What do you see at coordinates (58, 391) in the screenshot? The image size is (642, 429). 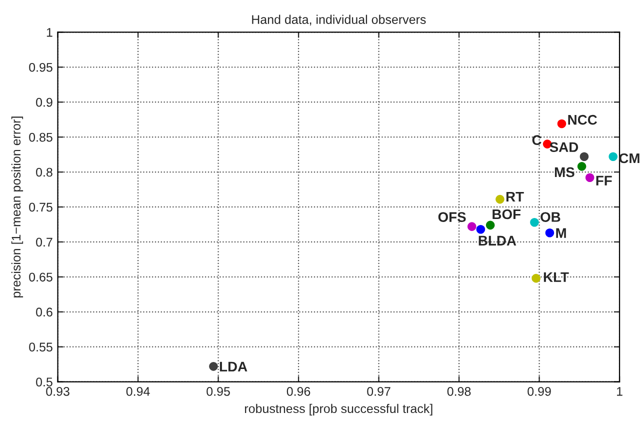 I see `x-tick-label: 0.93` at bounding box center [58, 391].